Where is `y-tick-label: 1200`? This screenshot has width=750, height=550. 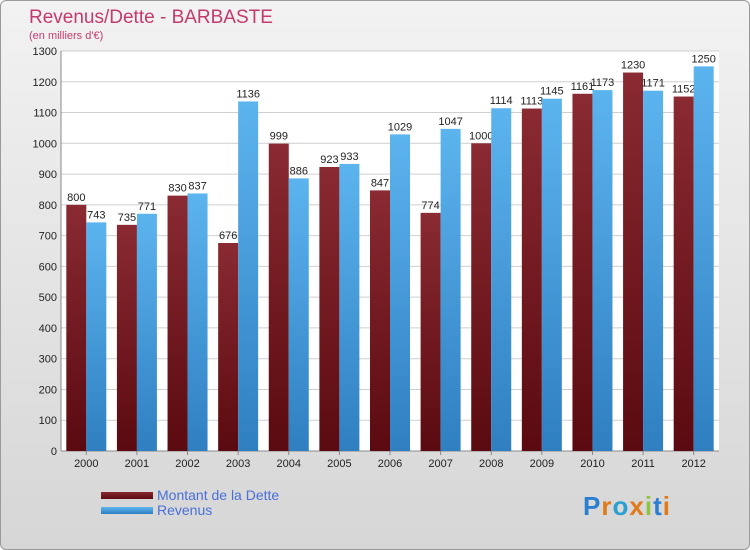 y-tick-label: 1200 is located at coordinates (45, 83).